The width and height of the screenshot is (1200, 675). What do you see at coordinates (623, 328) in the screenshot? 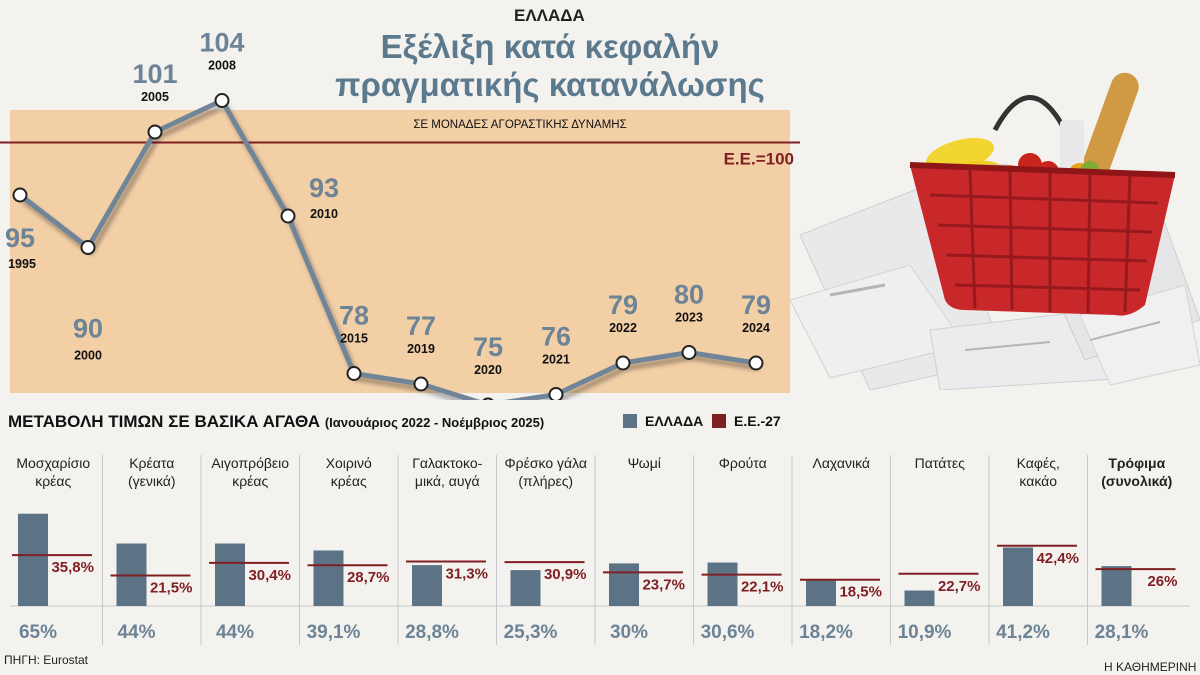
I see `line-year-label: 2022` at bounding box center [623, 328].